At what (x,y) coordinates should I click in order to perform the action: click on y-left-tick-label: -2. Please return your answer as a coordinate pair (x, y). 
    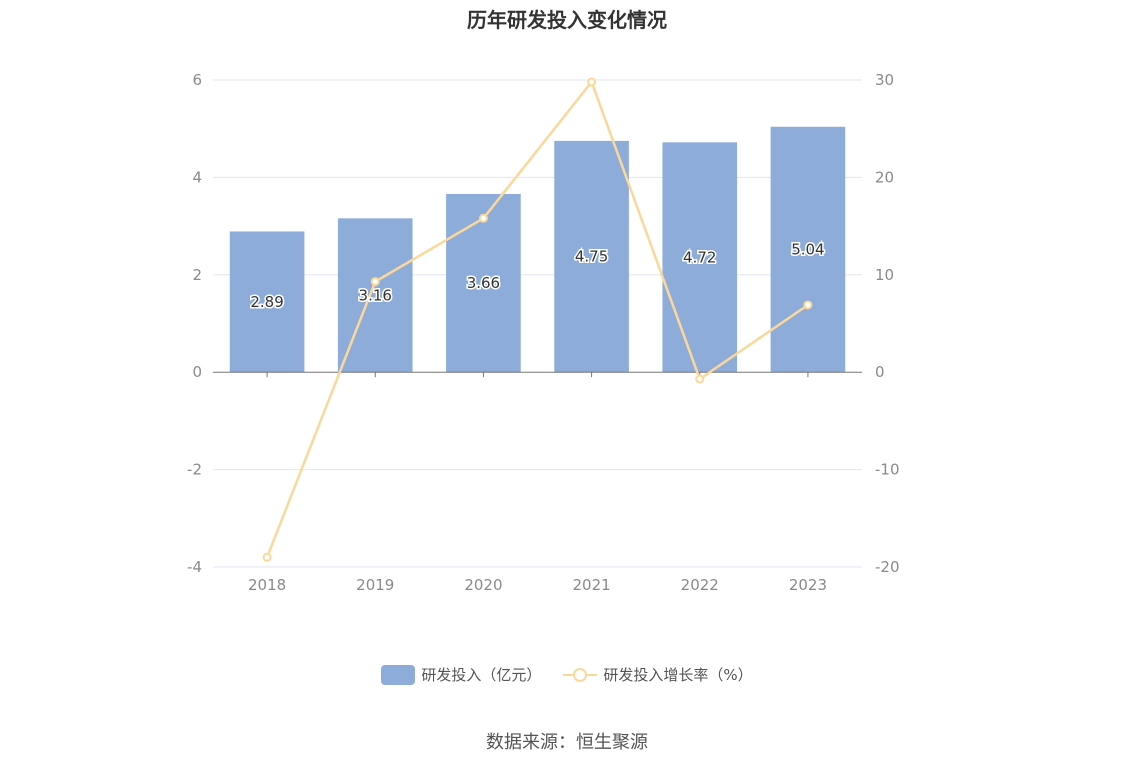
    Looking at the image, I should click on (194, 470).